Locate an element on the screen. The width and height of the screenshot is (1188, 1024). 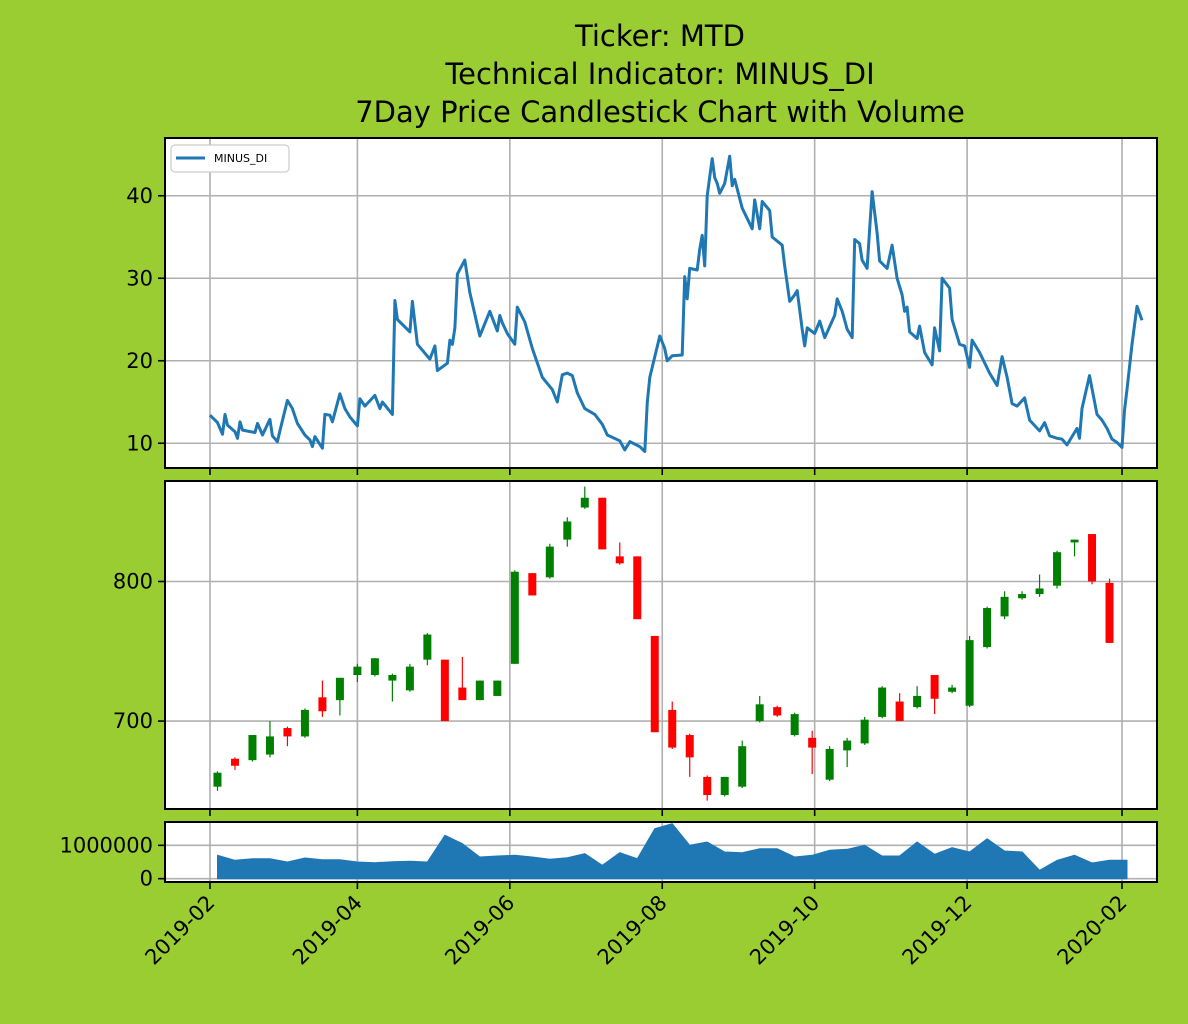
volume-y-tick-label: 1000000 is located at coordinates (106, 845).